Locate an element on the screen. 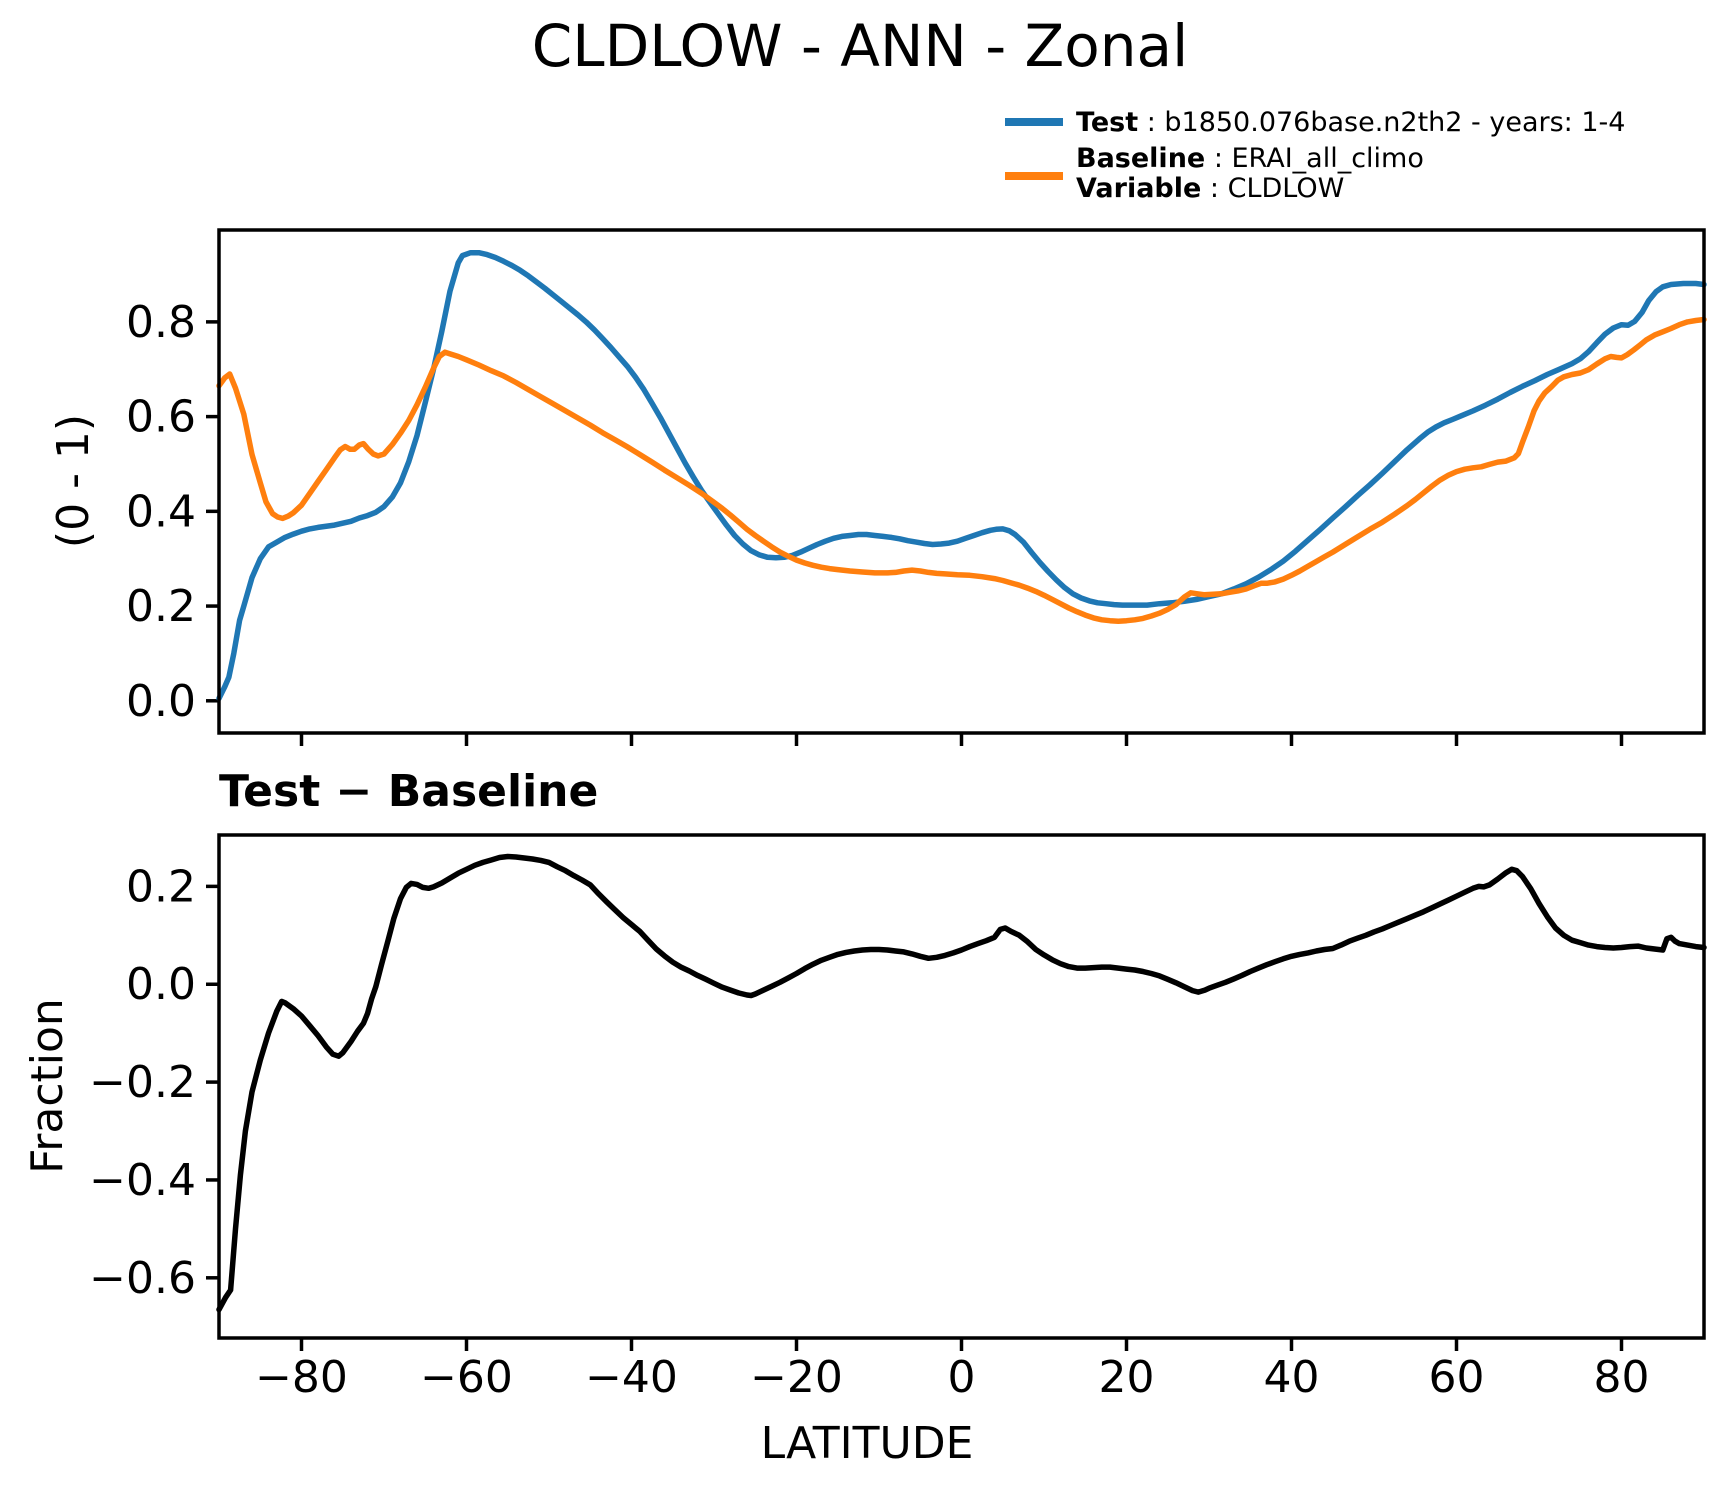  x-tick-label: −80 is located at coordinates (301, 1377).